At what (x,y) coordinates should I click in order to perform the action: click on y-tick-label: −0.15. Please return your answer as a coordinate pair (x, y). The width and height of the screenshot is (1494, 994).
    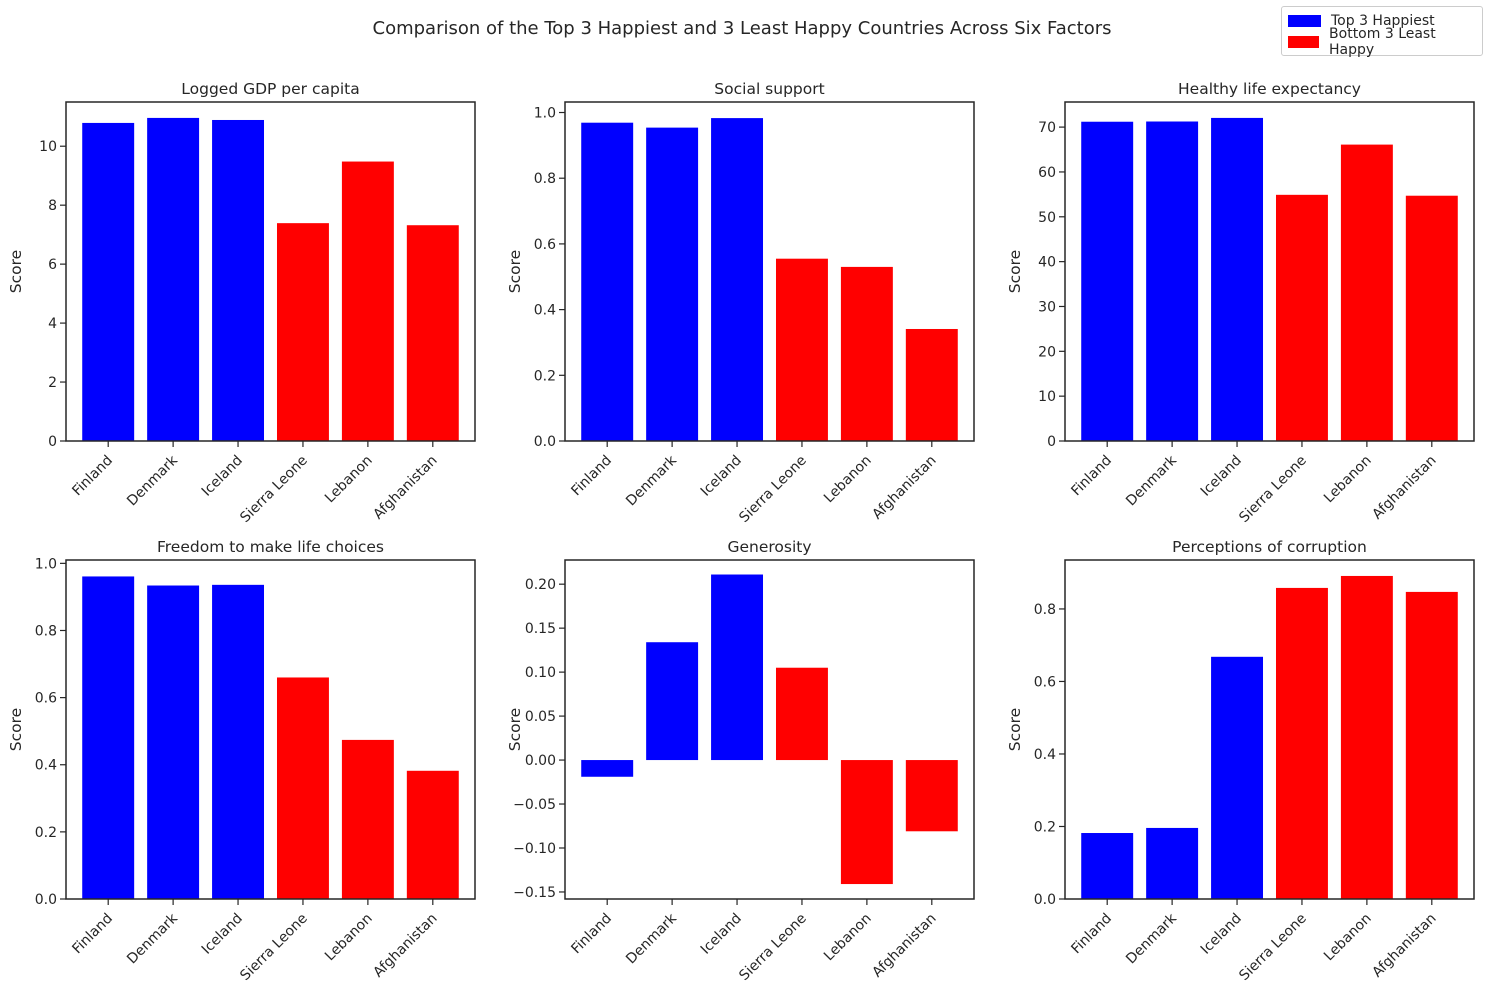
    Looking at the image, I should click on (534, 893).